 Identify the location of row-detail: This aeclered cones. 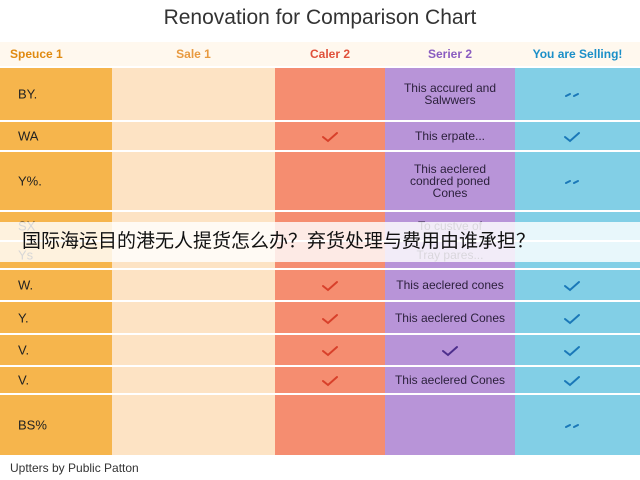
(450, 285).